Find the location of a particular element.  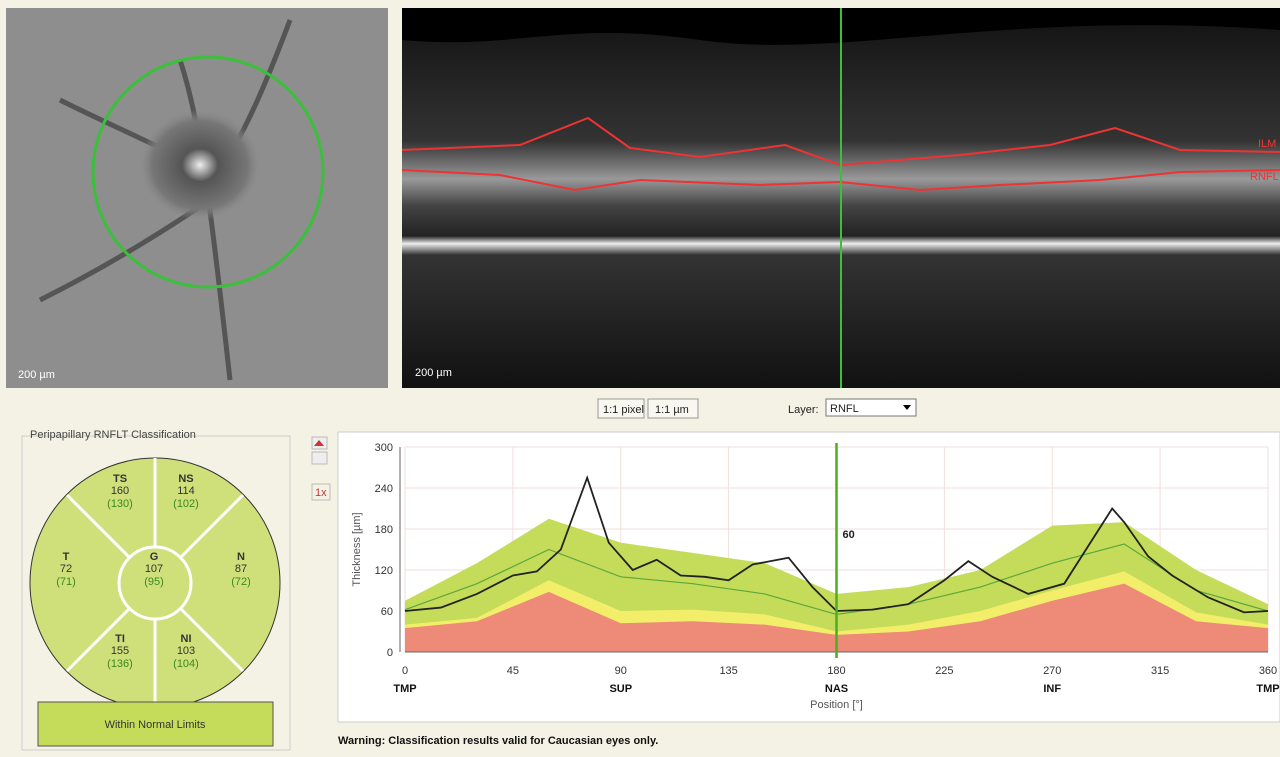

sector-reference: (71) is located at coordinates (66, 582).